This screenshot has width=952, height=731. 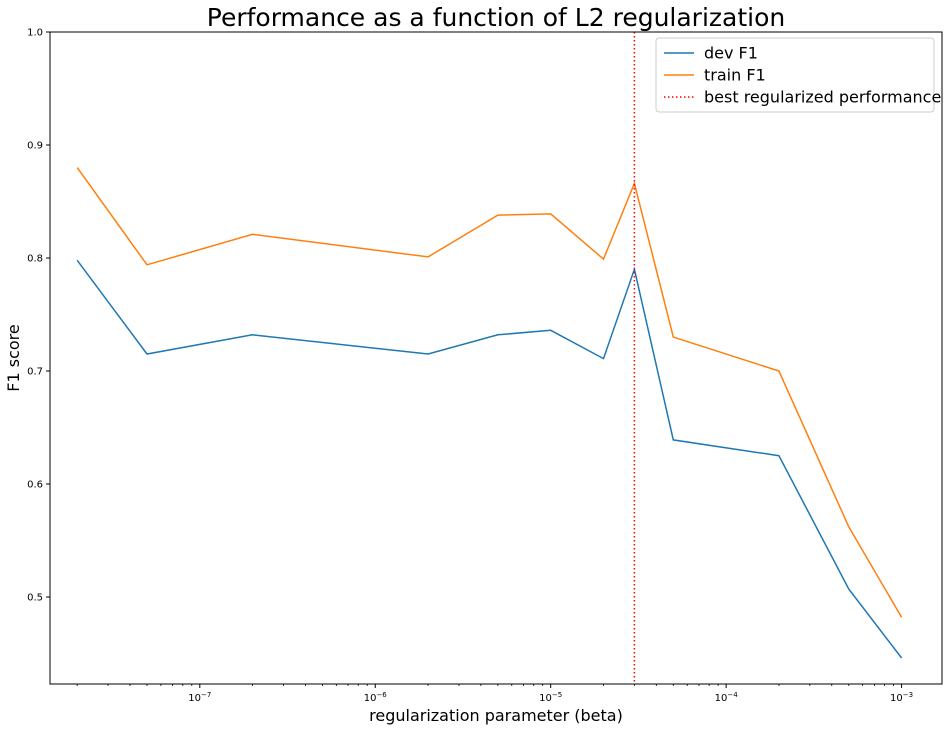 I want to click on x-tick-label: 10⁻⁷, so click(x=199, y=697).